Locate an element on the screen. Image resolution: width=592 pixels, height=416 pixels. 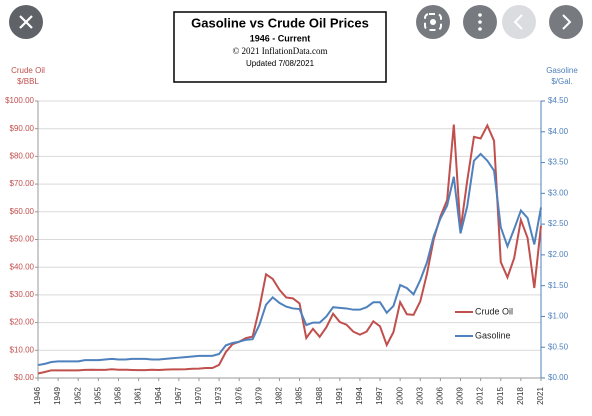
more-button is located at coordinates (480, 22).